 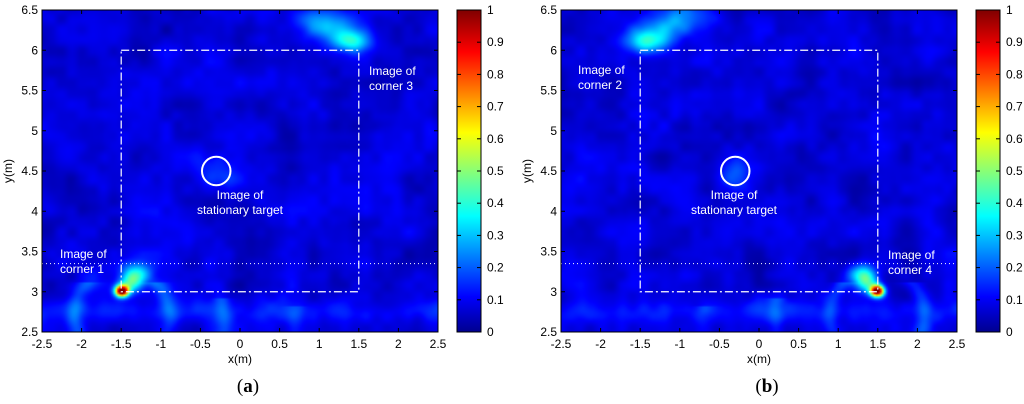 What do you see at coordinates (600, 85) in the screenshot?
I see `annotation-line: corner 2` at bounding box center [600, 85].